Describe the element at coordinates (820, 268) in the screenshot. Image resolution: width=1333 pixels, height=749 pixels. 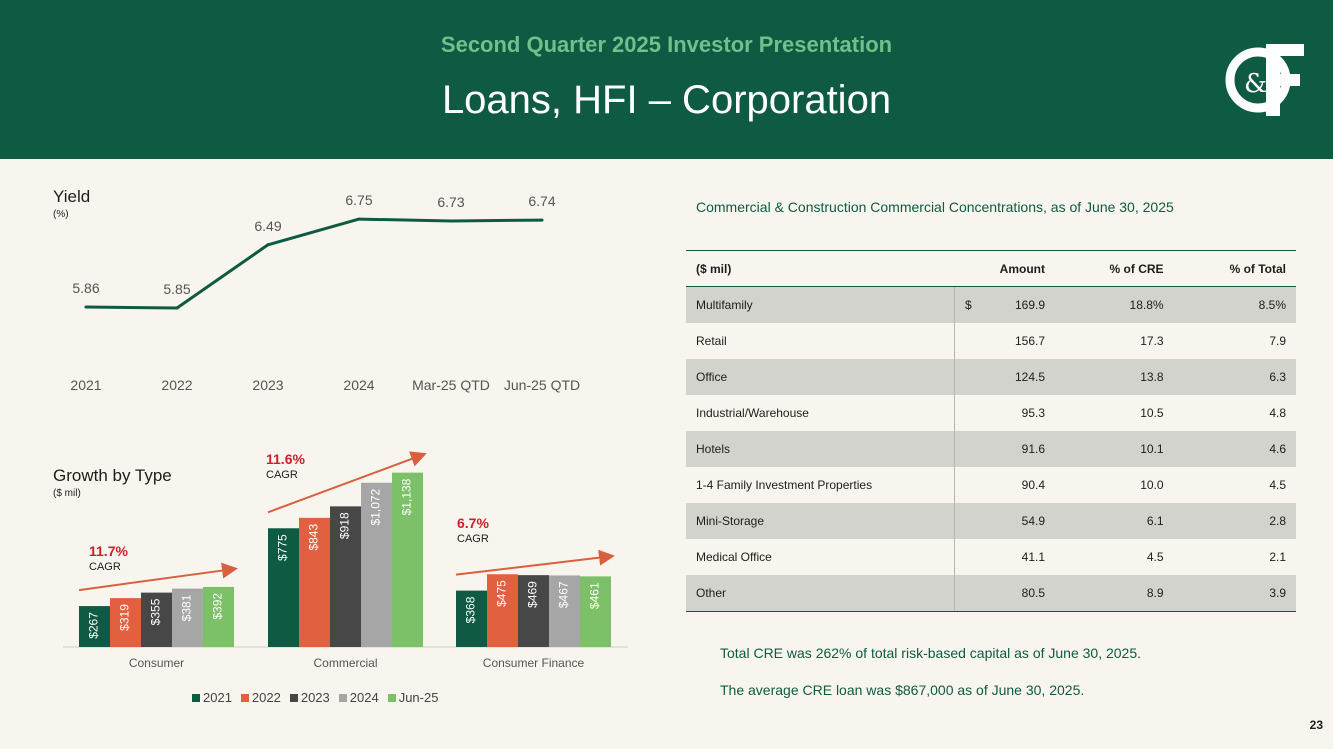
I see `column-header: ($ mil)` at that location.